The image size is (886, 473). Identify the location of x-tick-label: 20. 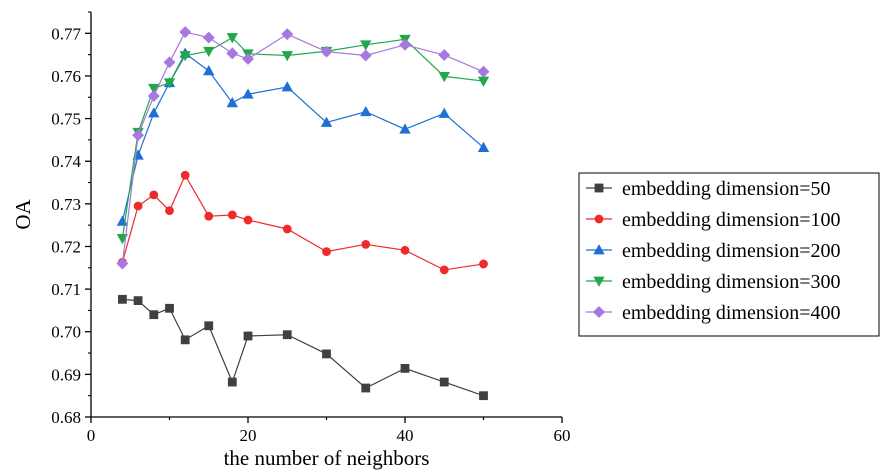
(248, 435).